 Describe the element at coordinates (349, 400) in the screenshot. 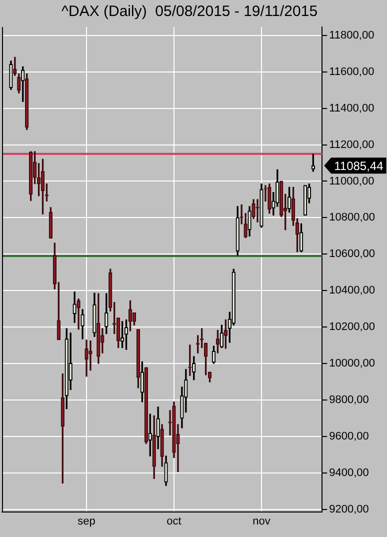

I see `y-tick-label: 9800,00` at that location.